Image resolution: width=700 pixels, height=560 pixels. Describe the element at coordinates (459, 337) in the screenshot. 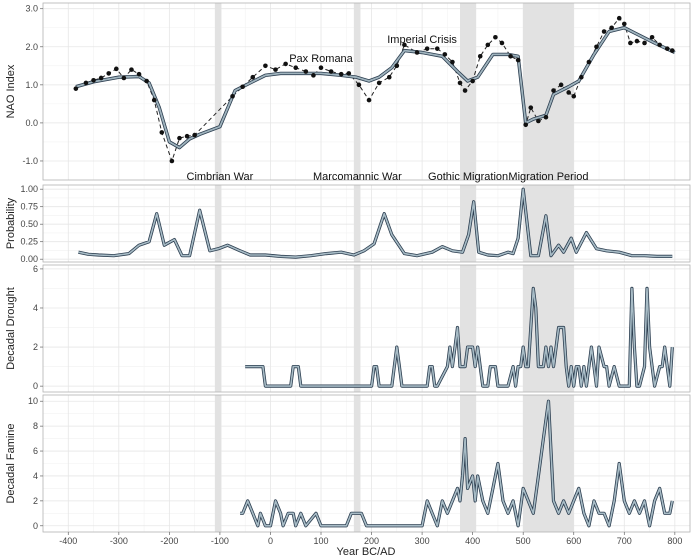

I see `drought-series-line` at that location.